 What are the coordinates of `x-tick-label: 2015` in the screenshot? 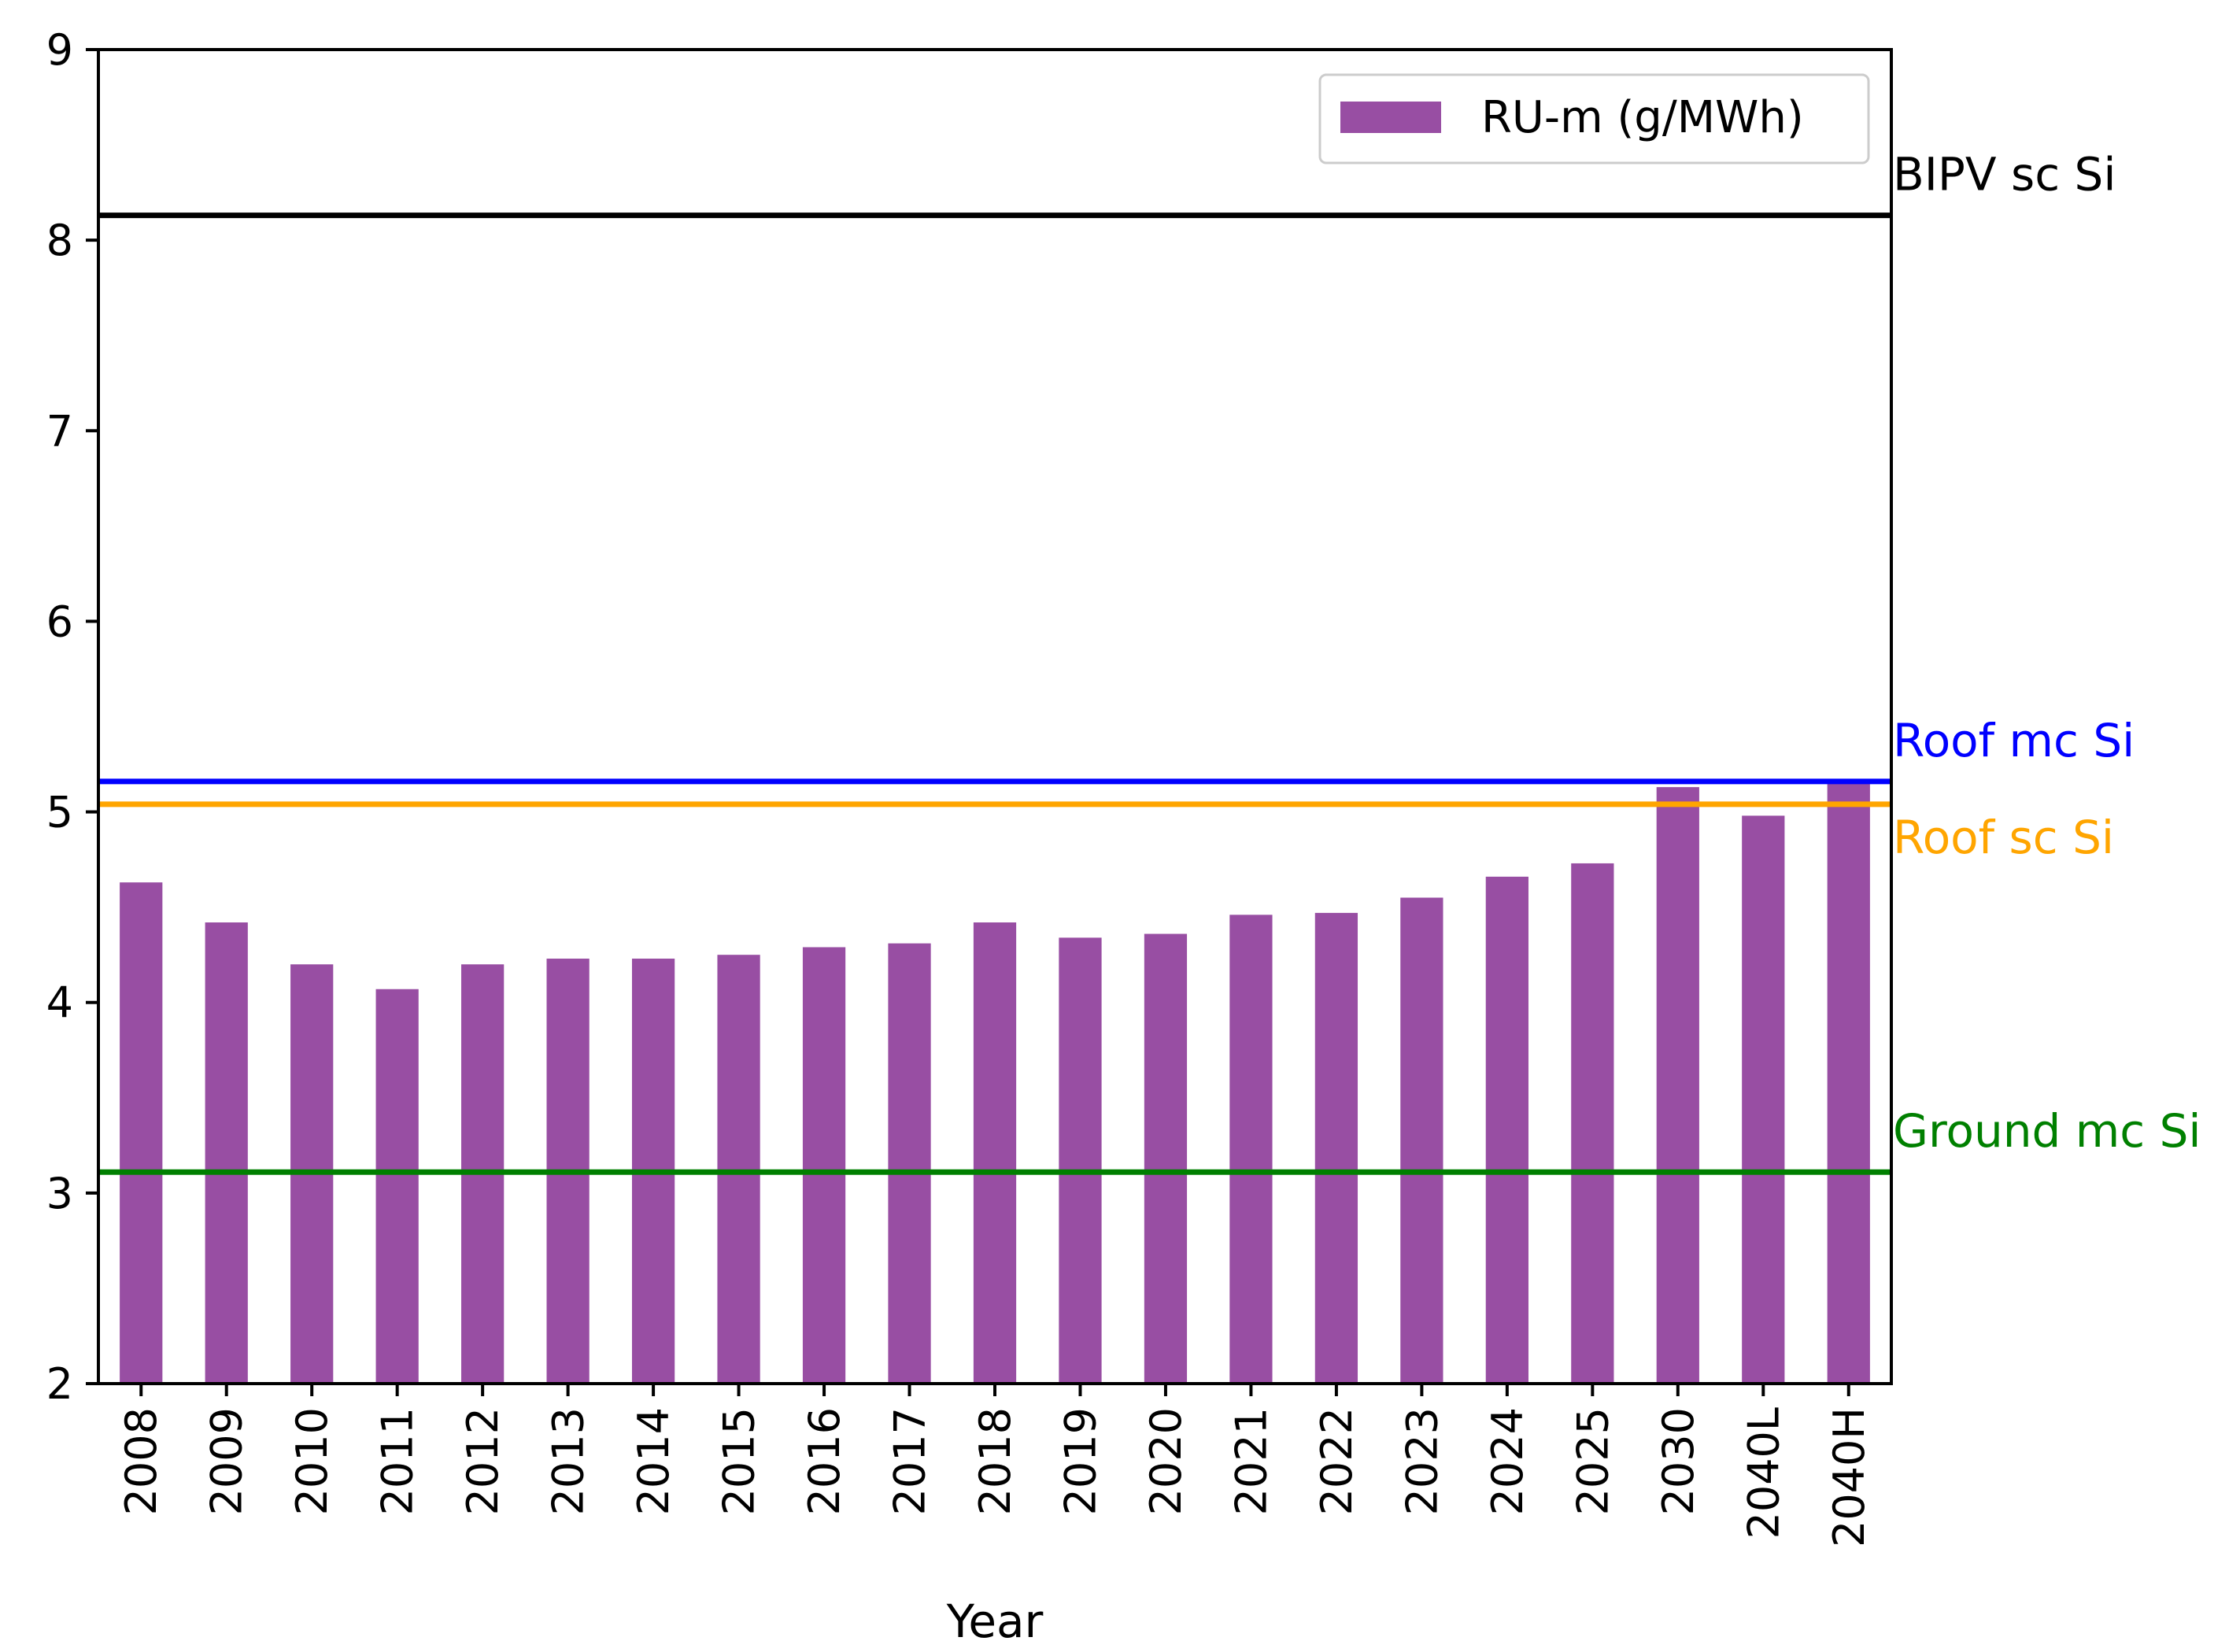 It's located at (739, 1461).